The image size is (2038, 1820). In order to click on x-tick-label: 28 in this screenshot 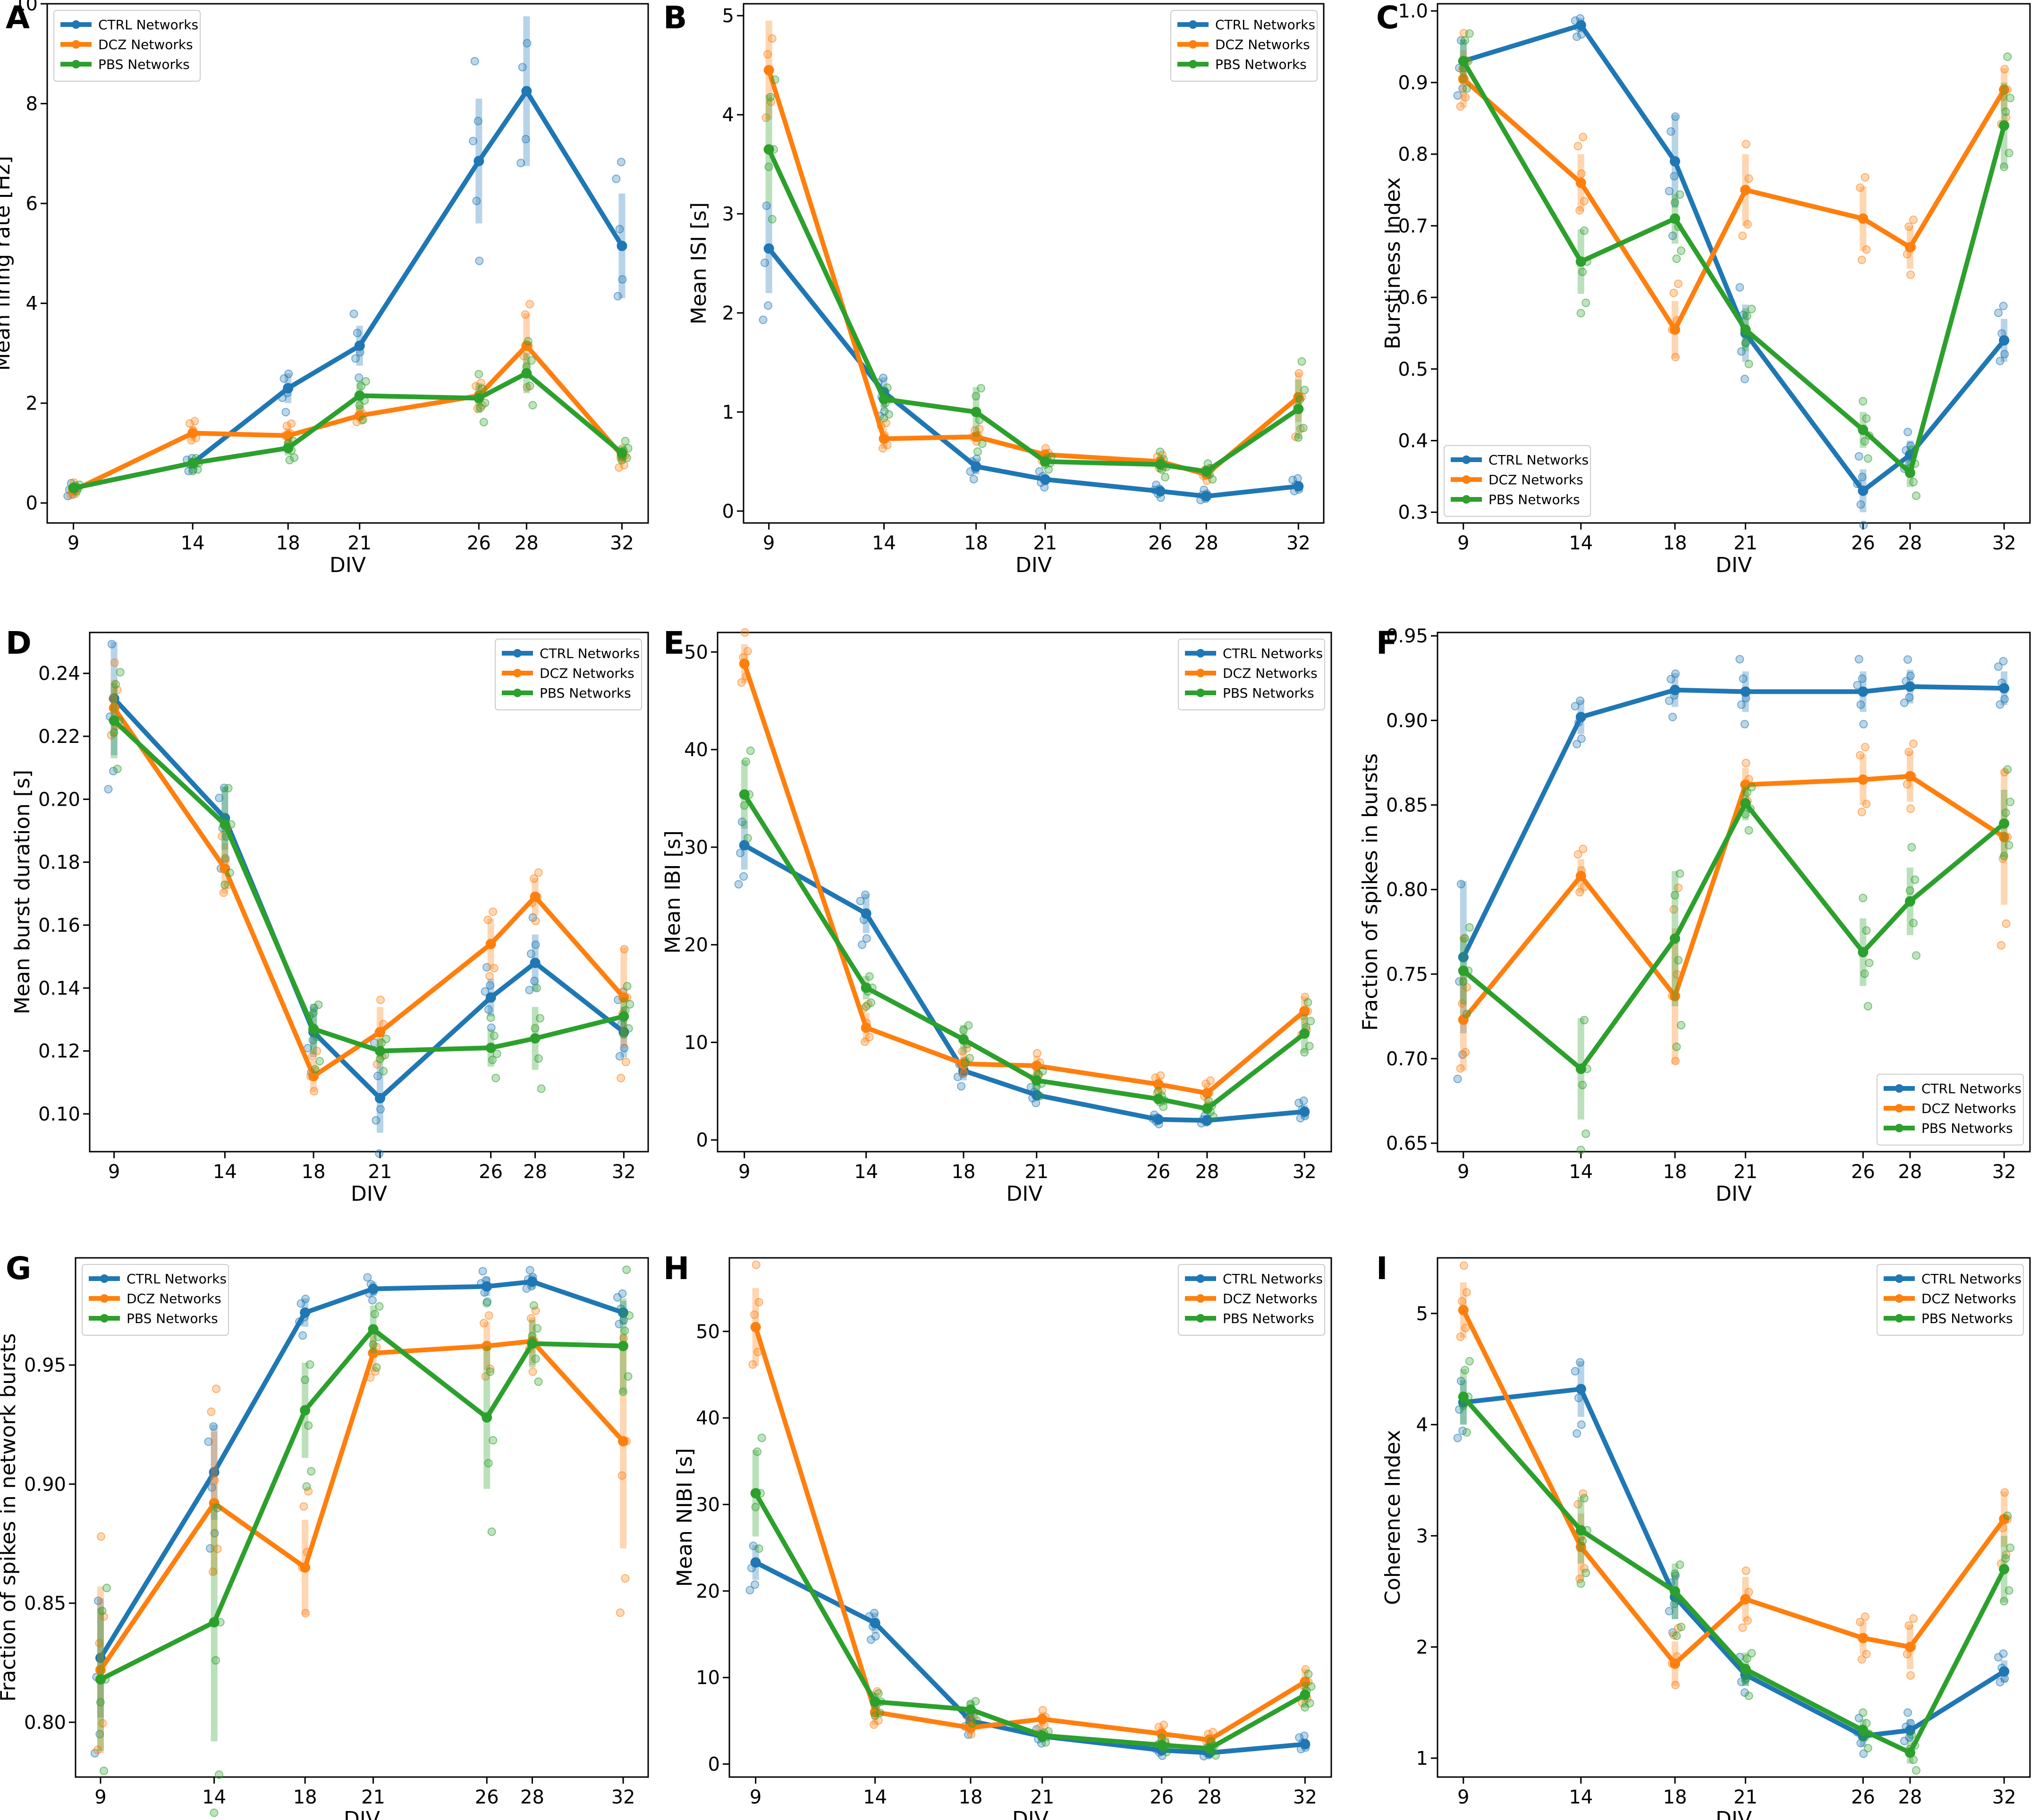, I will do `click(1210, 1797)`.